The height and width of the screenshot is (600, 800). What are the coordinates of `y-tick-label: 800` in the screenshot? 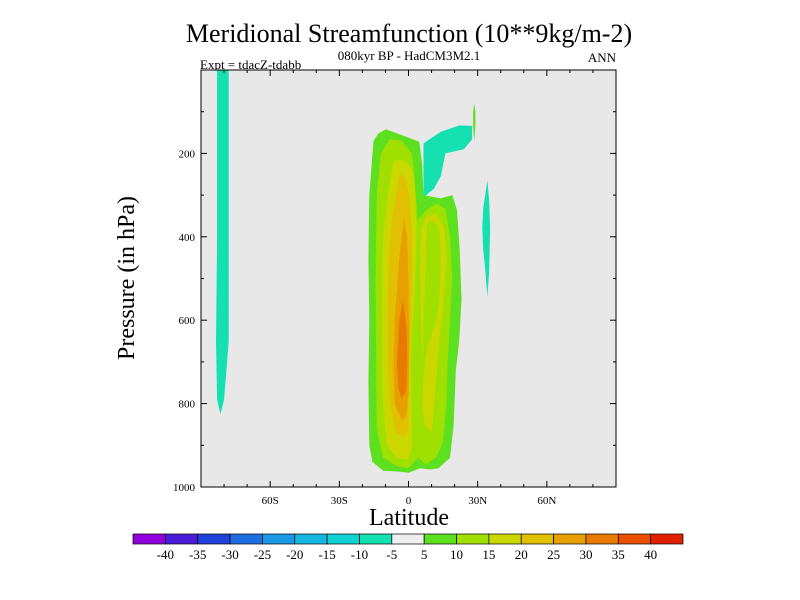 It's located at (187, 405).